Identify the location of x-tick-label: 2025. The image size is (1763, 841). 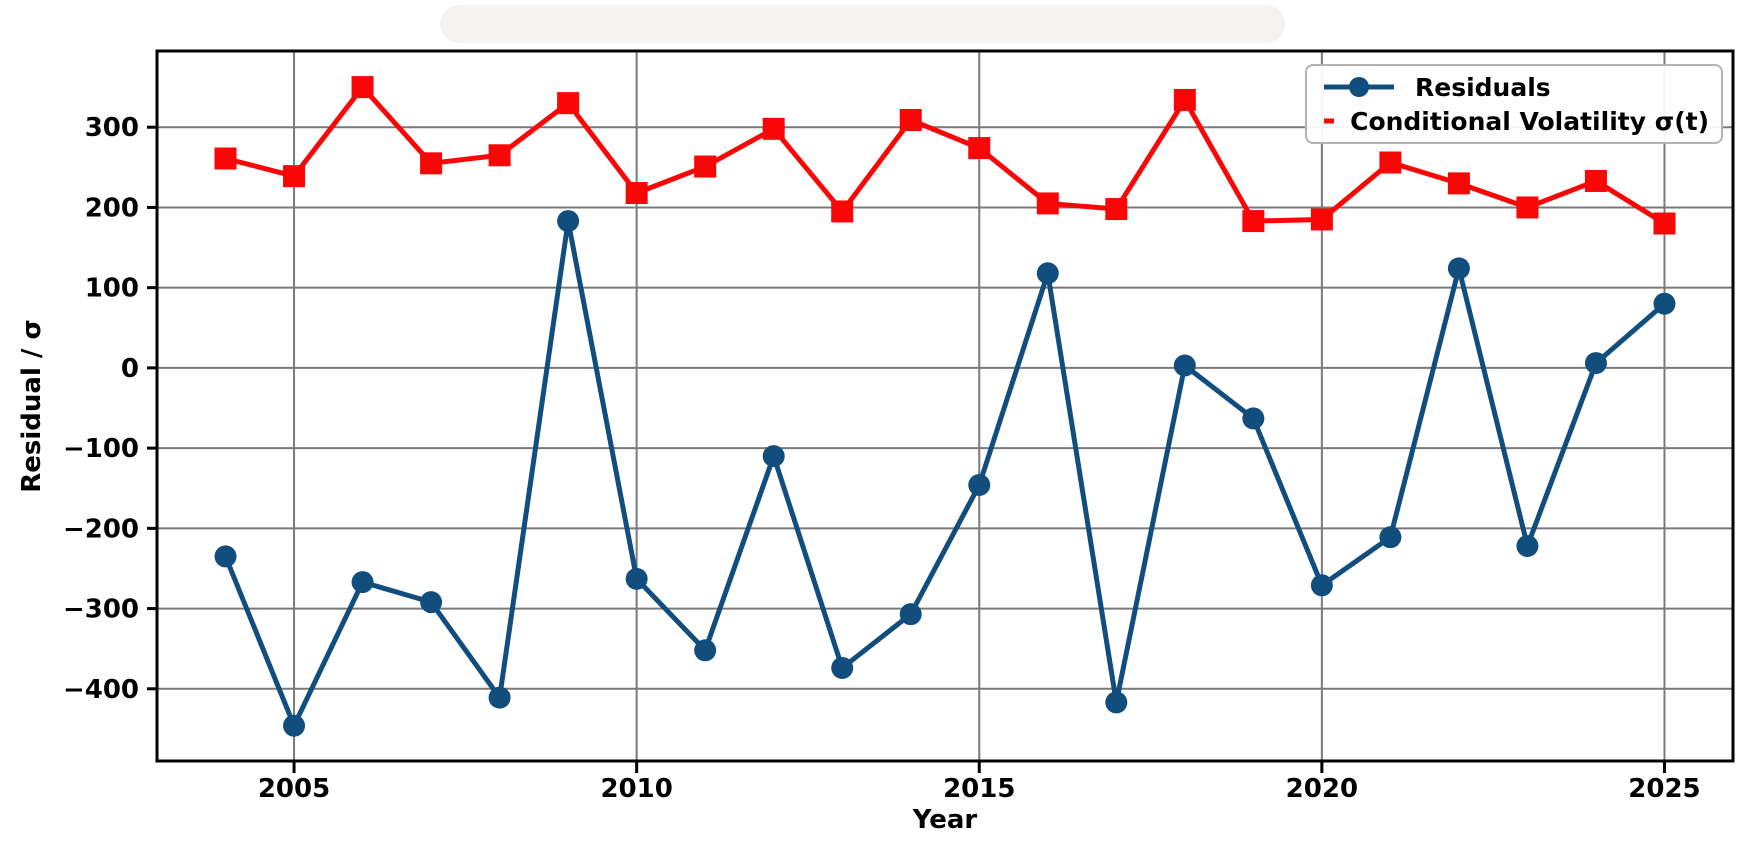
(1664, 789).